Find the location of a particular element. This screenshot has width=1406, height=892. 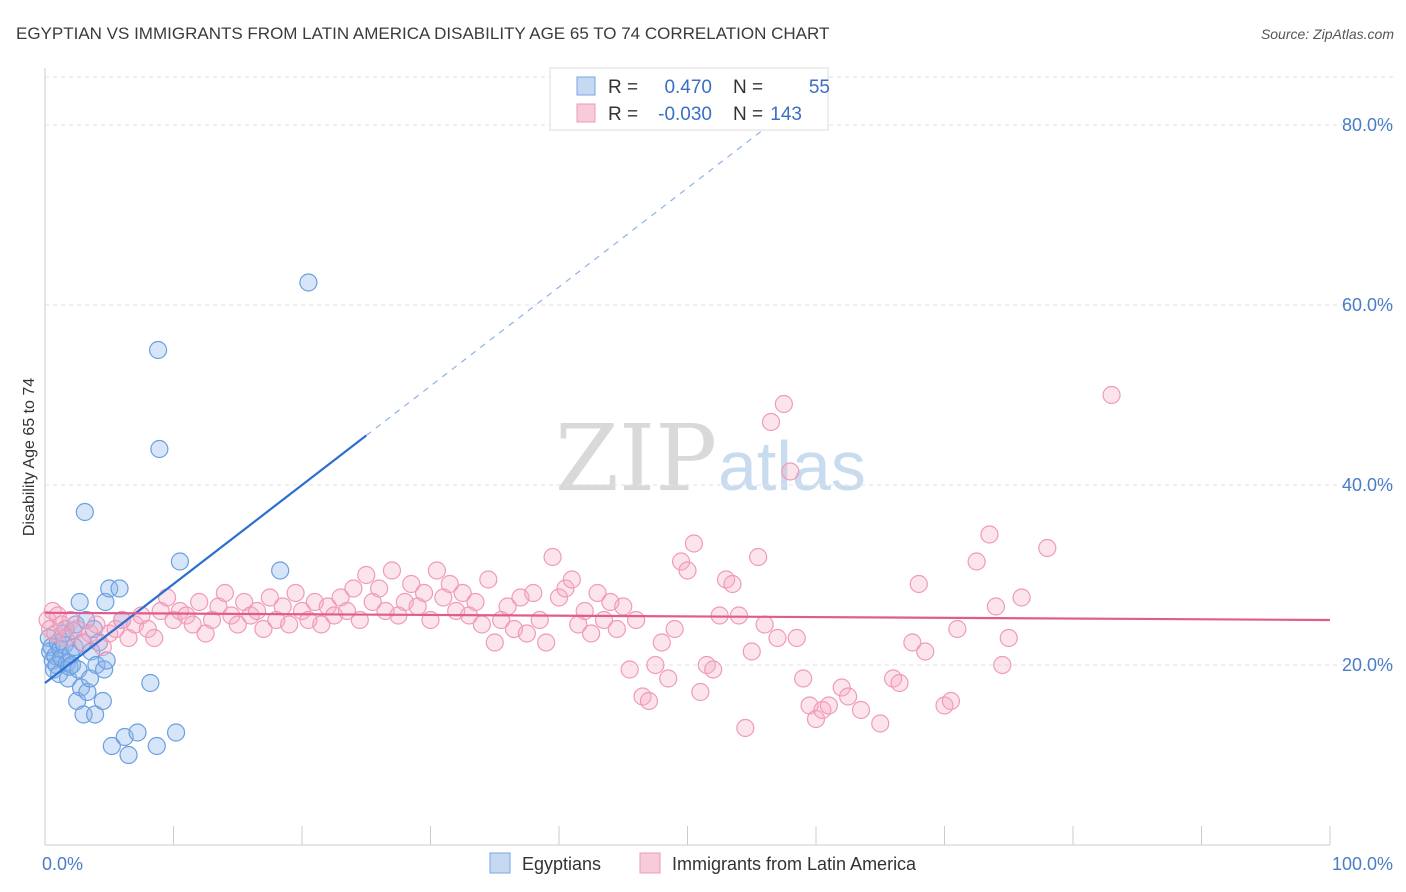

legend-r-label-egyptians: R = is located at coordinates (623, 87).